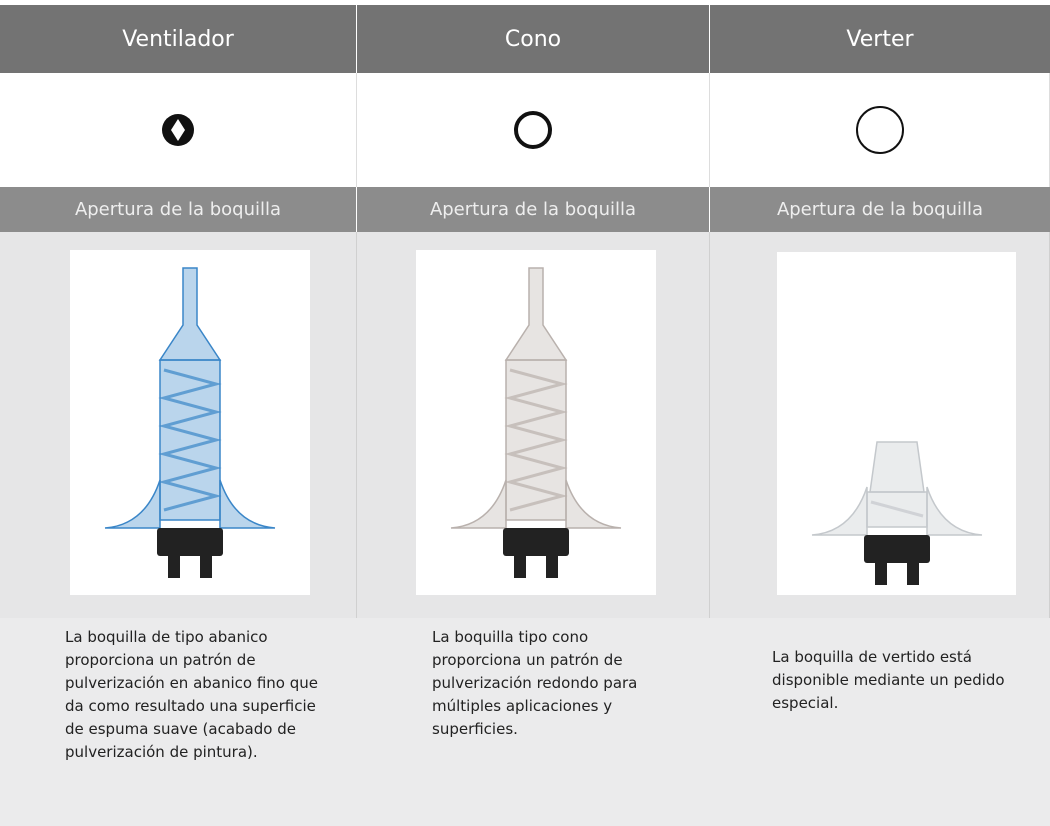  I want to click on icon-row, so click(525, 130).